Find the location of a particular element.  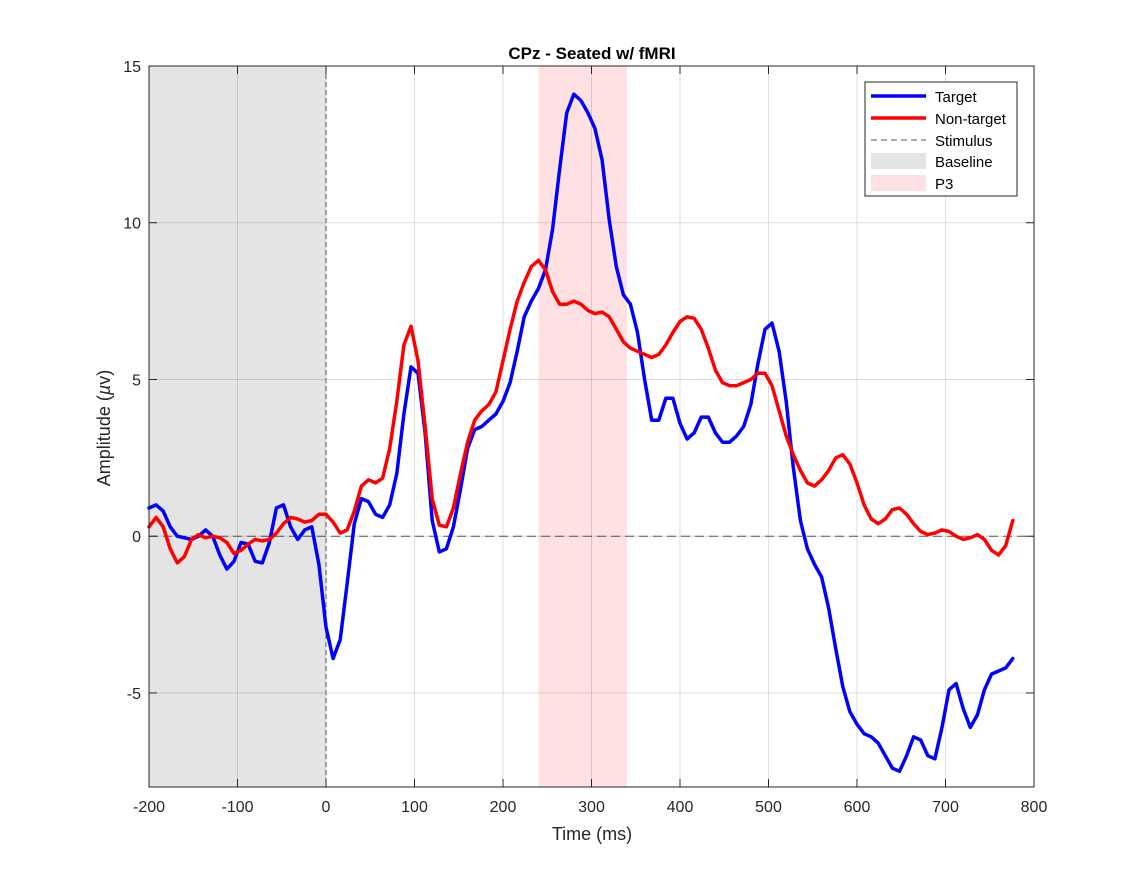

legend-p3-label: P3 is located at coordinates (944, 184).